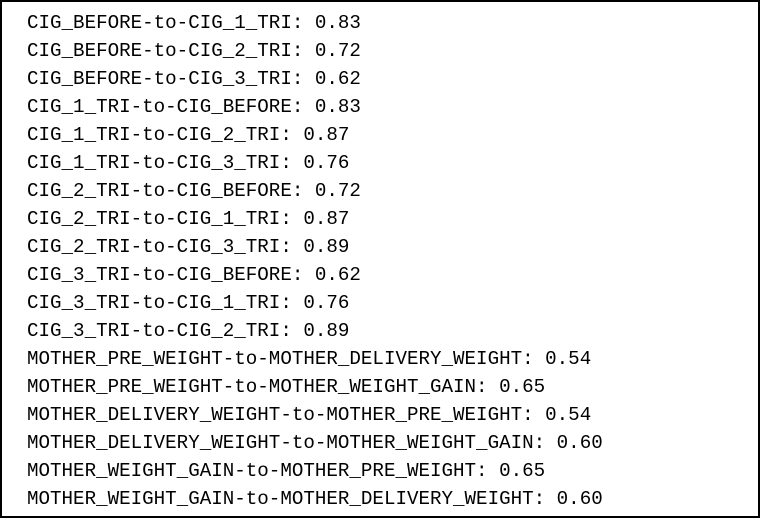 The width and height of the screenshot is (760, 518). What do you see at coordinates (188, 163) in the screenshot?
I see `output-line: CIG_1_TRI-to-CIG_3_TRI: 0.76` at bounding box center [188, 163].